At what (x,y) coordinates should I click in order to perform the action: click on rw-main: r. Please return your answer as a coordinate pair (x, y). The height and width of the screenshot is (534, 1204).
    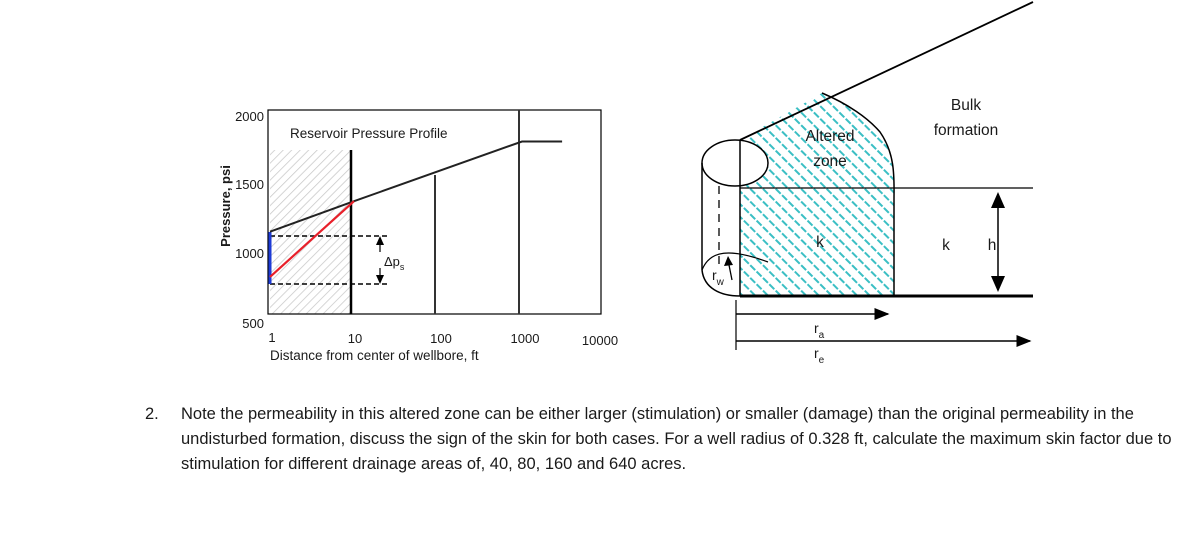
    Looking at the image, I should click on (714, 275).